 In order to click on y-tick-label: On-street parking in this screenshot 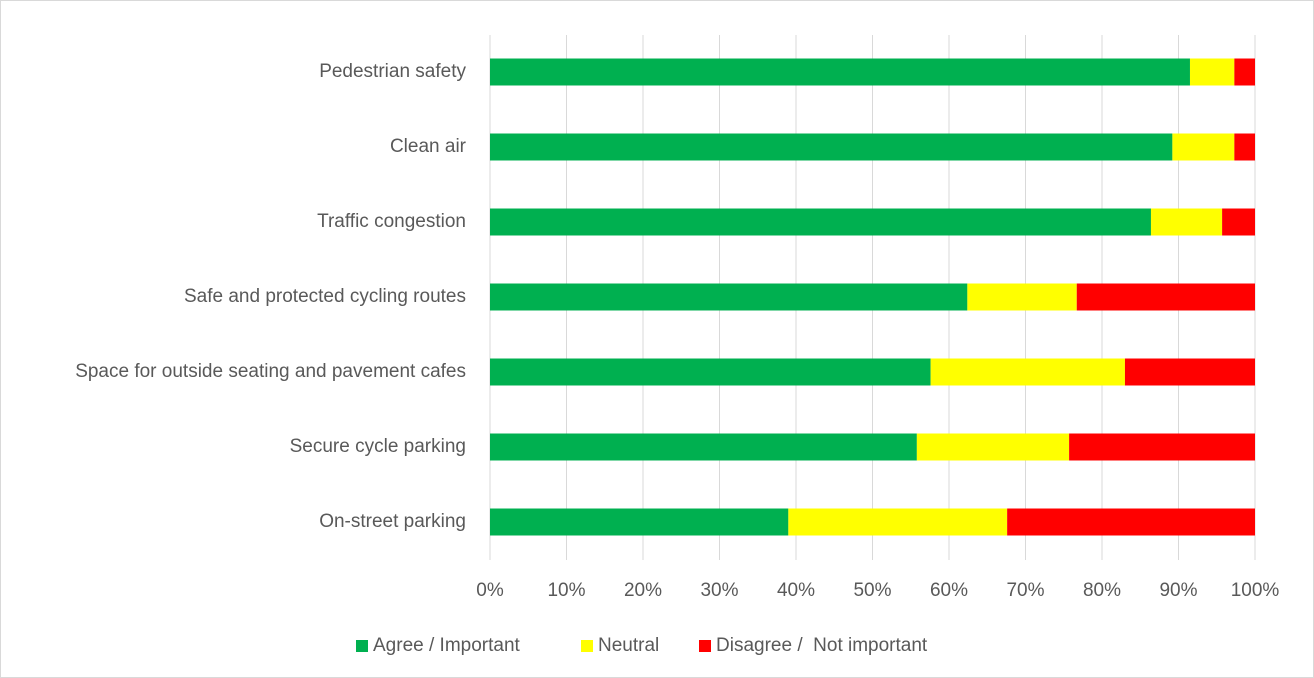, I will do `click(392, 521)`.